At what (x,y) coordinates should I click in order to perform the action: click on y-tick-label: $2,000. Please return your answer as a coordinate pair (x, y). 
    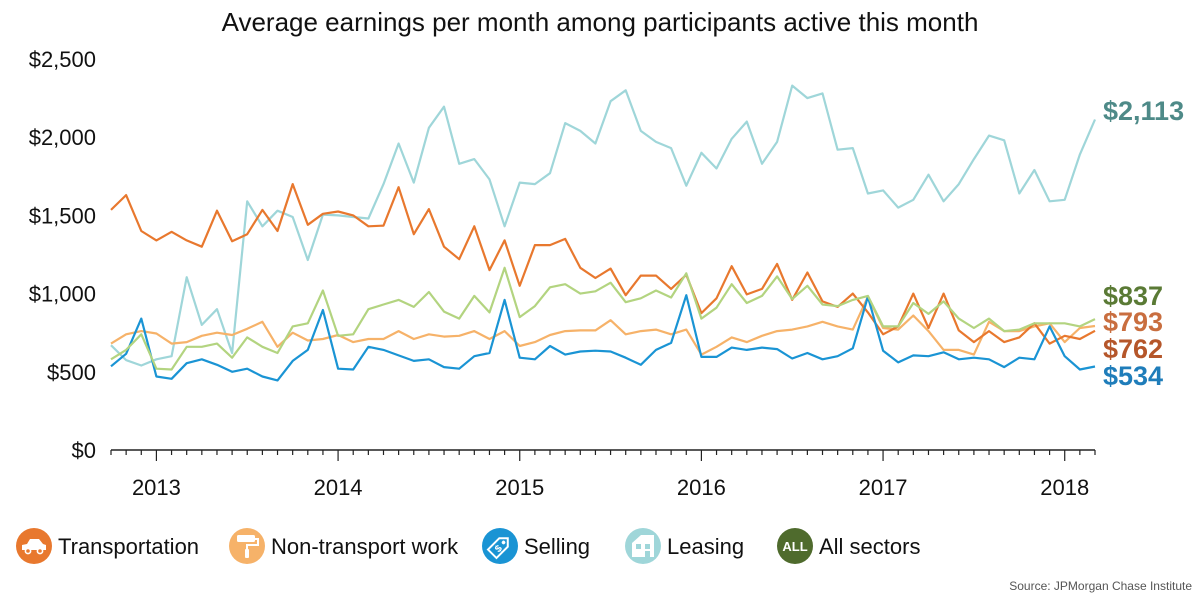
    Looking at the image, I should click on (62, 137).